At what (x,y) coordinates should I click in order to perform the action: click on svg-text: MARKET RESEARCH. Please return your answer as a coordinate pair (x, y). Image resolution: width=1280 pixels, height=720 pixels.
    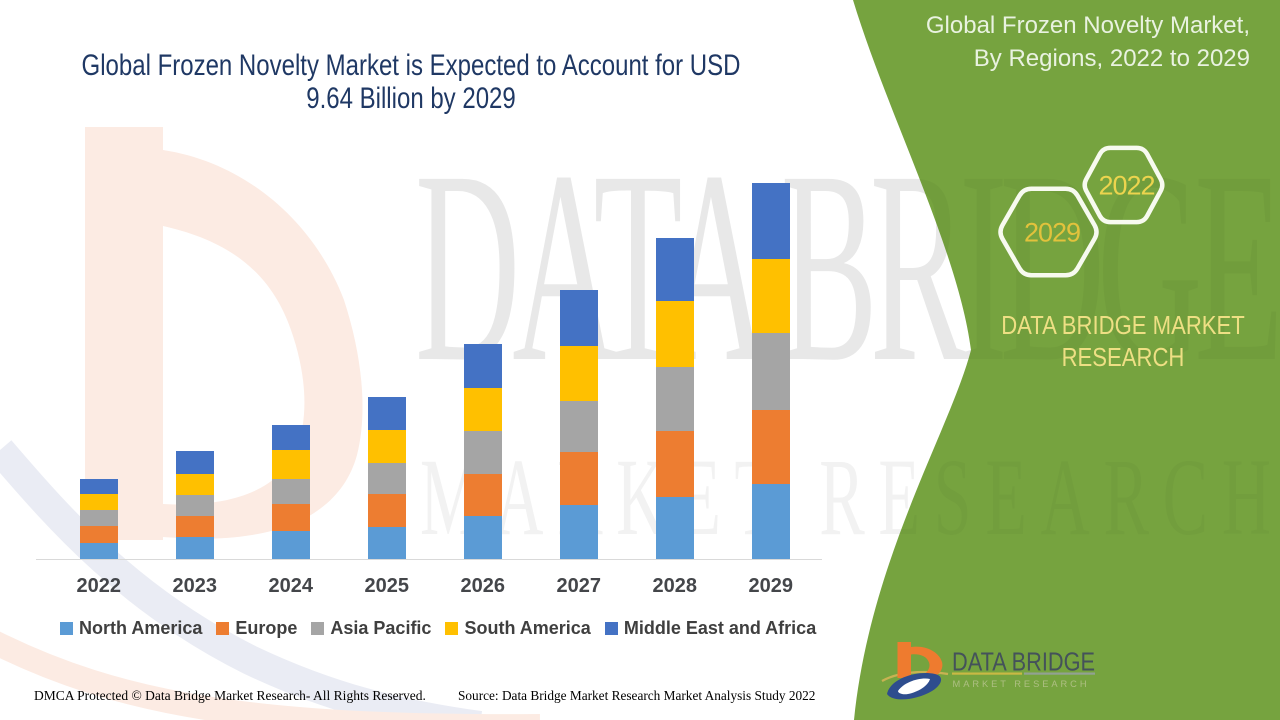
    Looking at the image, I should click on (1021, 684).